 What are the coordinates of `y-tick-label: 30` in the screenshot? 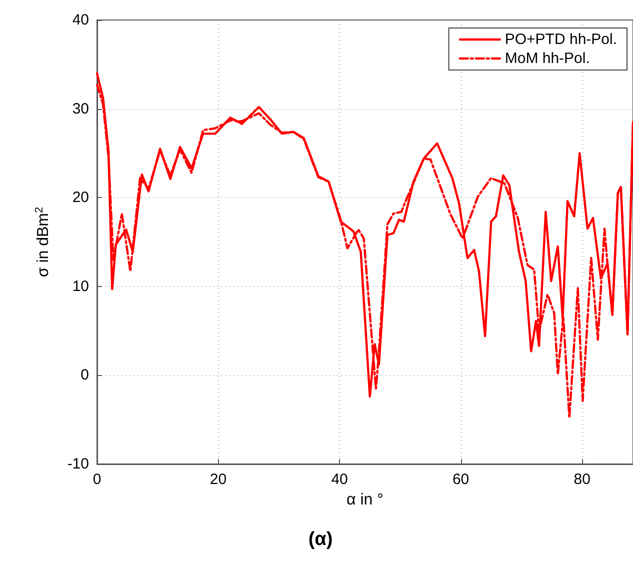 It's located at (80, 109).